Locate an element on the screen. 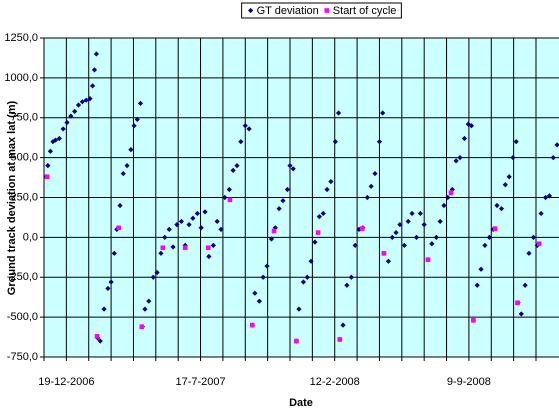 The image size is (559, 410). y-axis-label: Ground track deviation at max lat (m) is located at coordinates (12, 197).